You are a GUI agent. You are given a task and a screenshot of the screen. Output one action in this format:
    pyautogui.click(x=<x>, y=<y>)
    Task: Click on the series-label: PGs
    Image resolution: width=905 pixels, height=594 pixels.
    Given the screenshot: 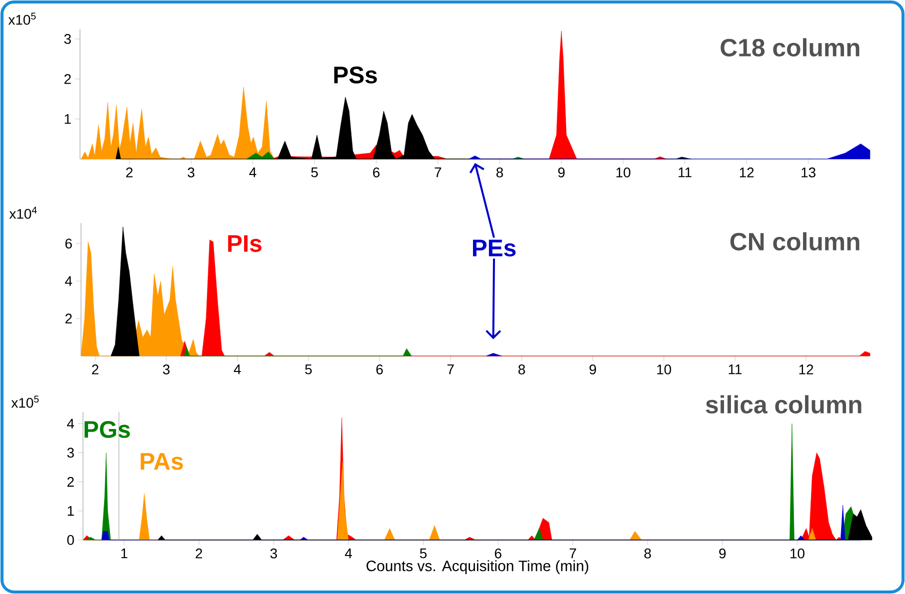 What is the action you would take?
    pyautogui.click(x=107, y=429)
    